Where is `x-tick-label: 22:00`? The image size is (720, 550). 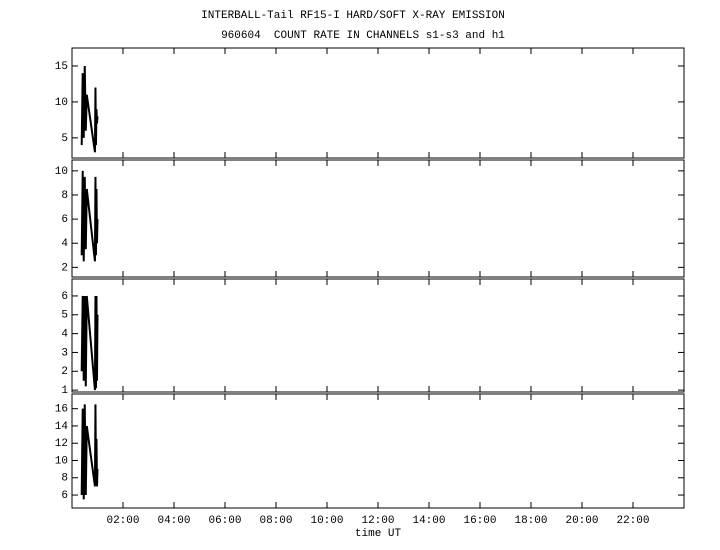 x-tick-label: 22:00 is located at coordinates (632, 521).